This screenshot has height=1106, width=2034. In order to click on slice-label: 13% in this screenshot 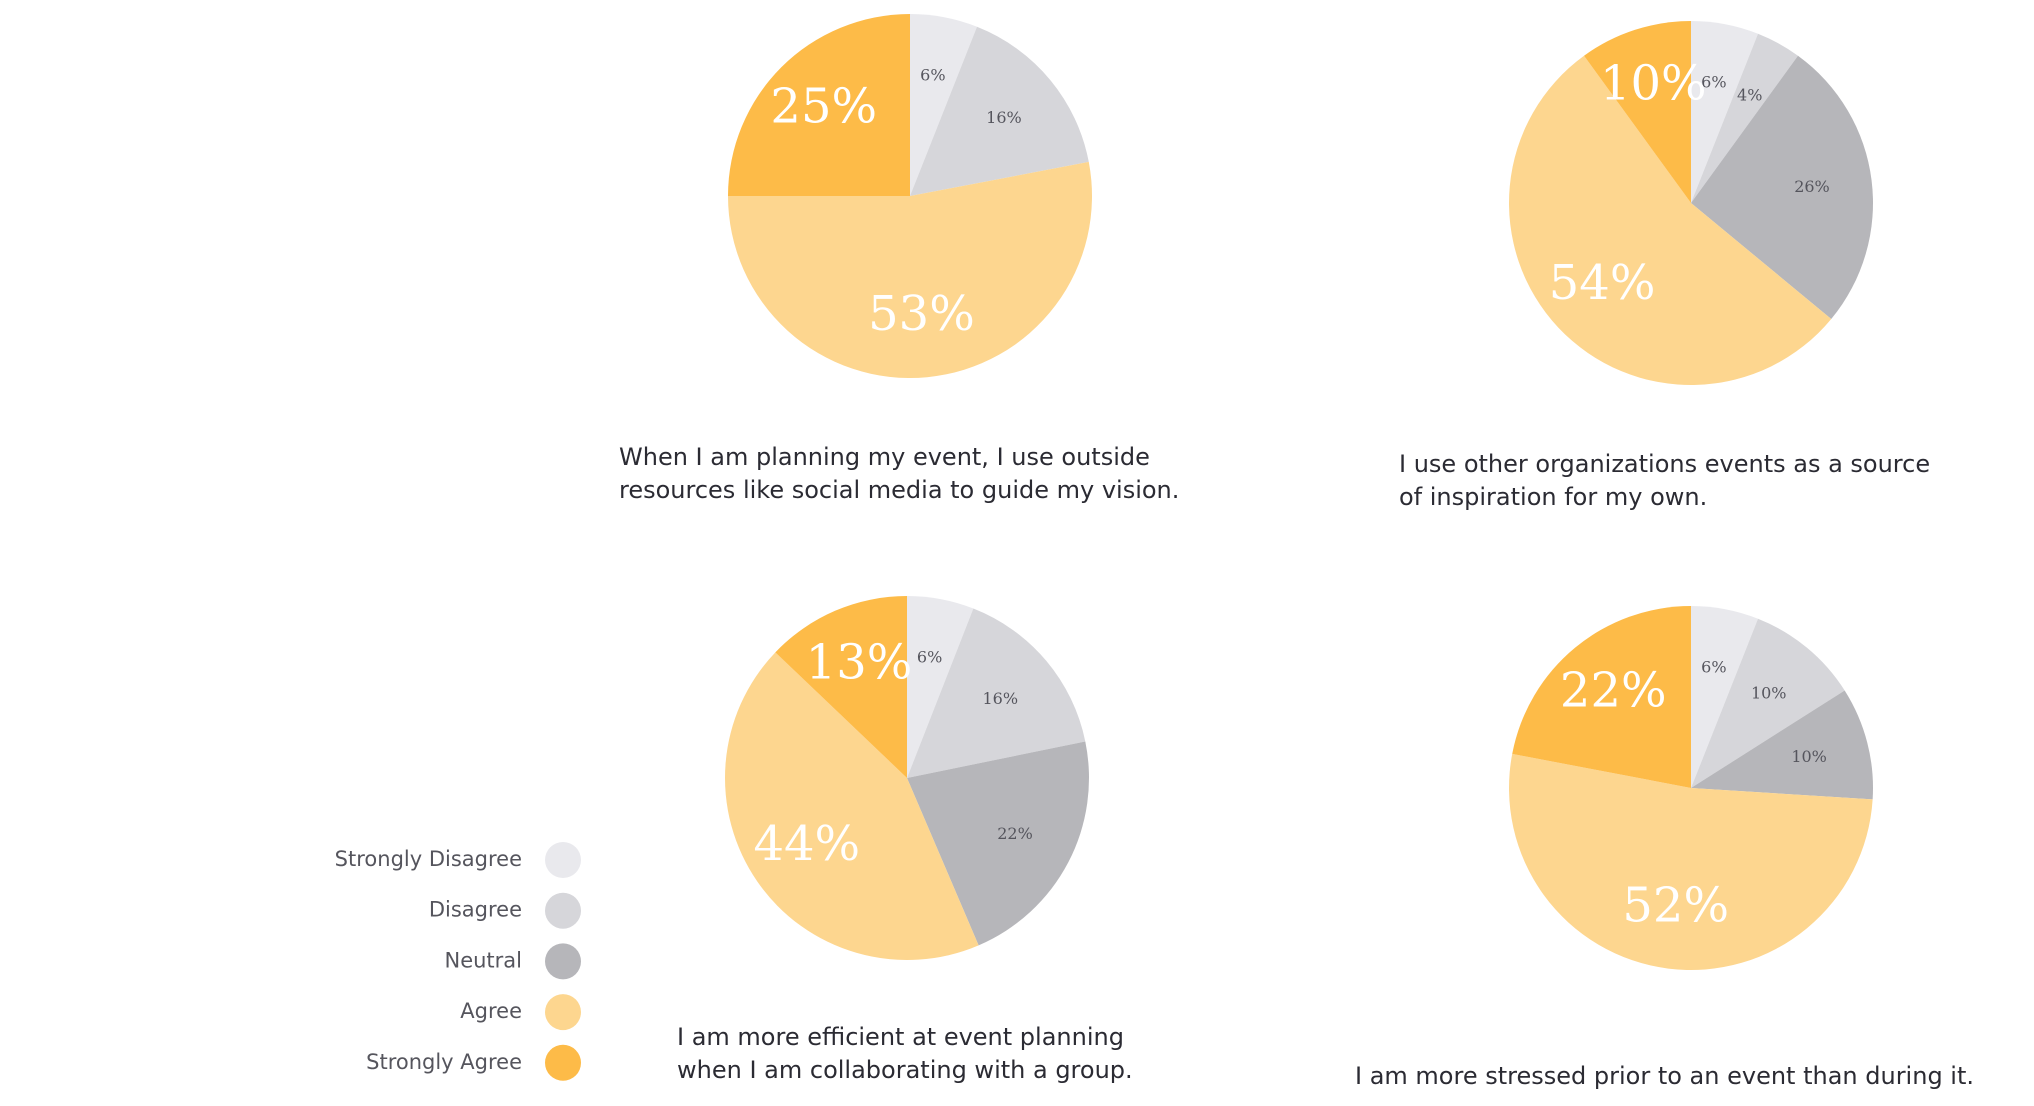, I will do `click(859, 662)`.